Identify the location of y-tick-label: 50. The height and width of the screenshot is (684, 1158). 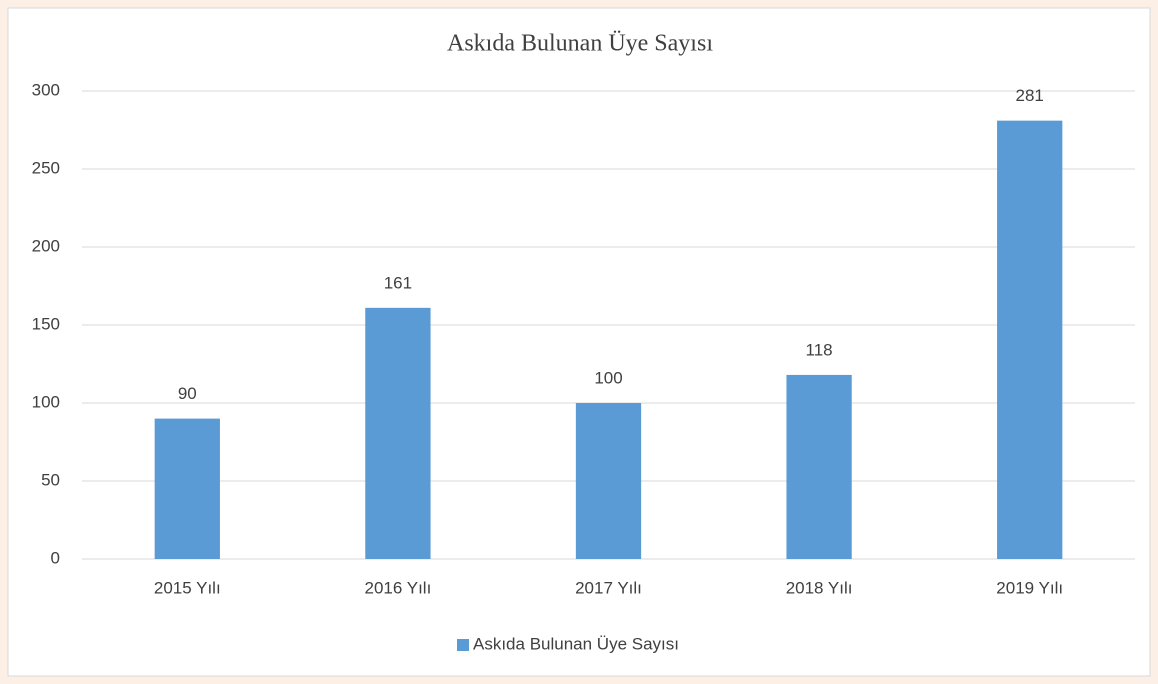
(50, 479).